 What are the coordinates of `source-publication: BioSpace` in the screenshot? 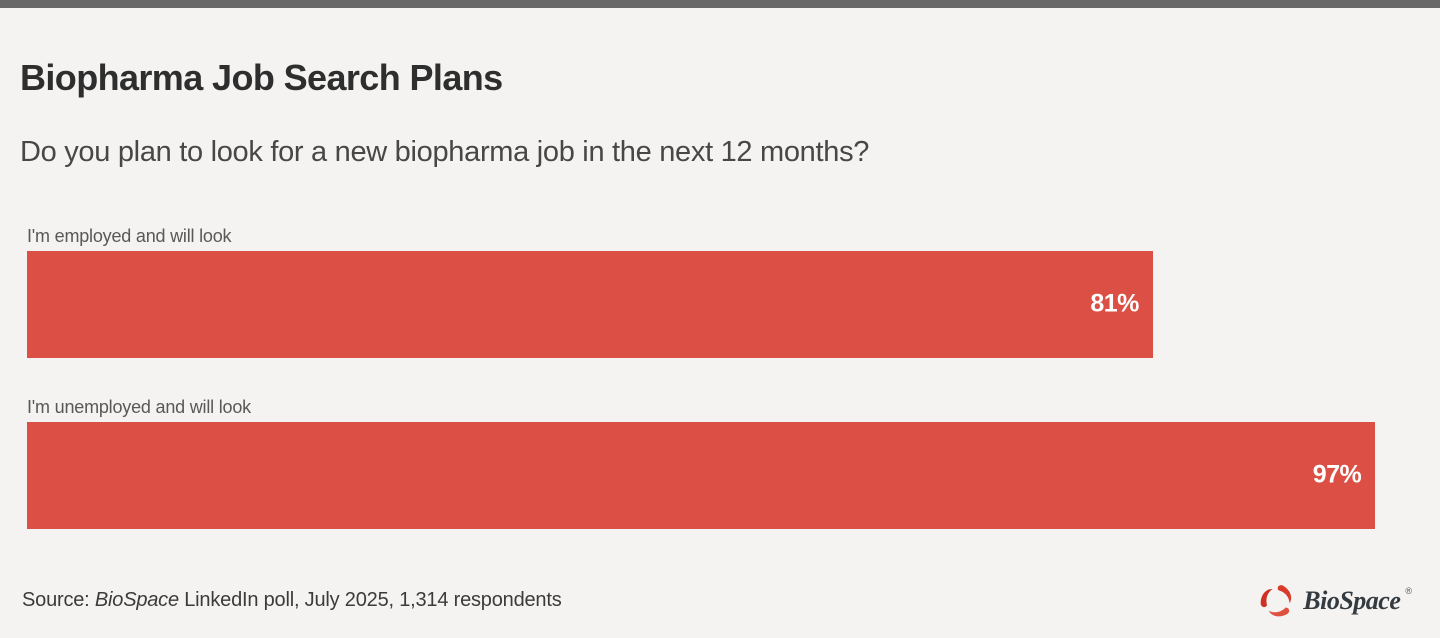 It's located at (136, 599).